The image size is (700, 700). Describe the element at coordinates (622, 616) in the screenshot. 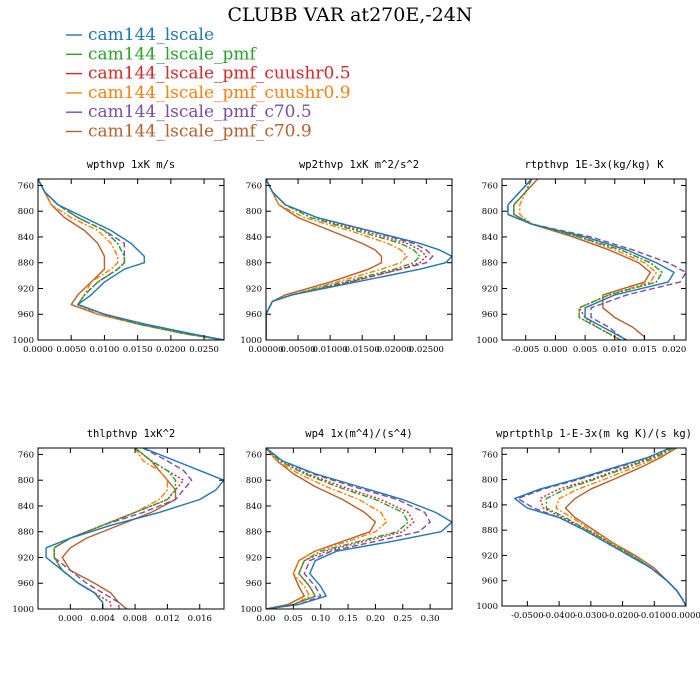

I see `xtick-label-5-3: -0.0200` at that location.